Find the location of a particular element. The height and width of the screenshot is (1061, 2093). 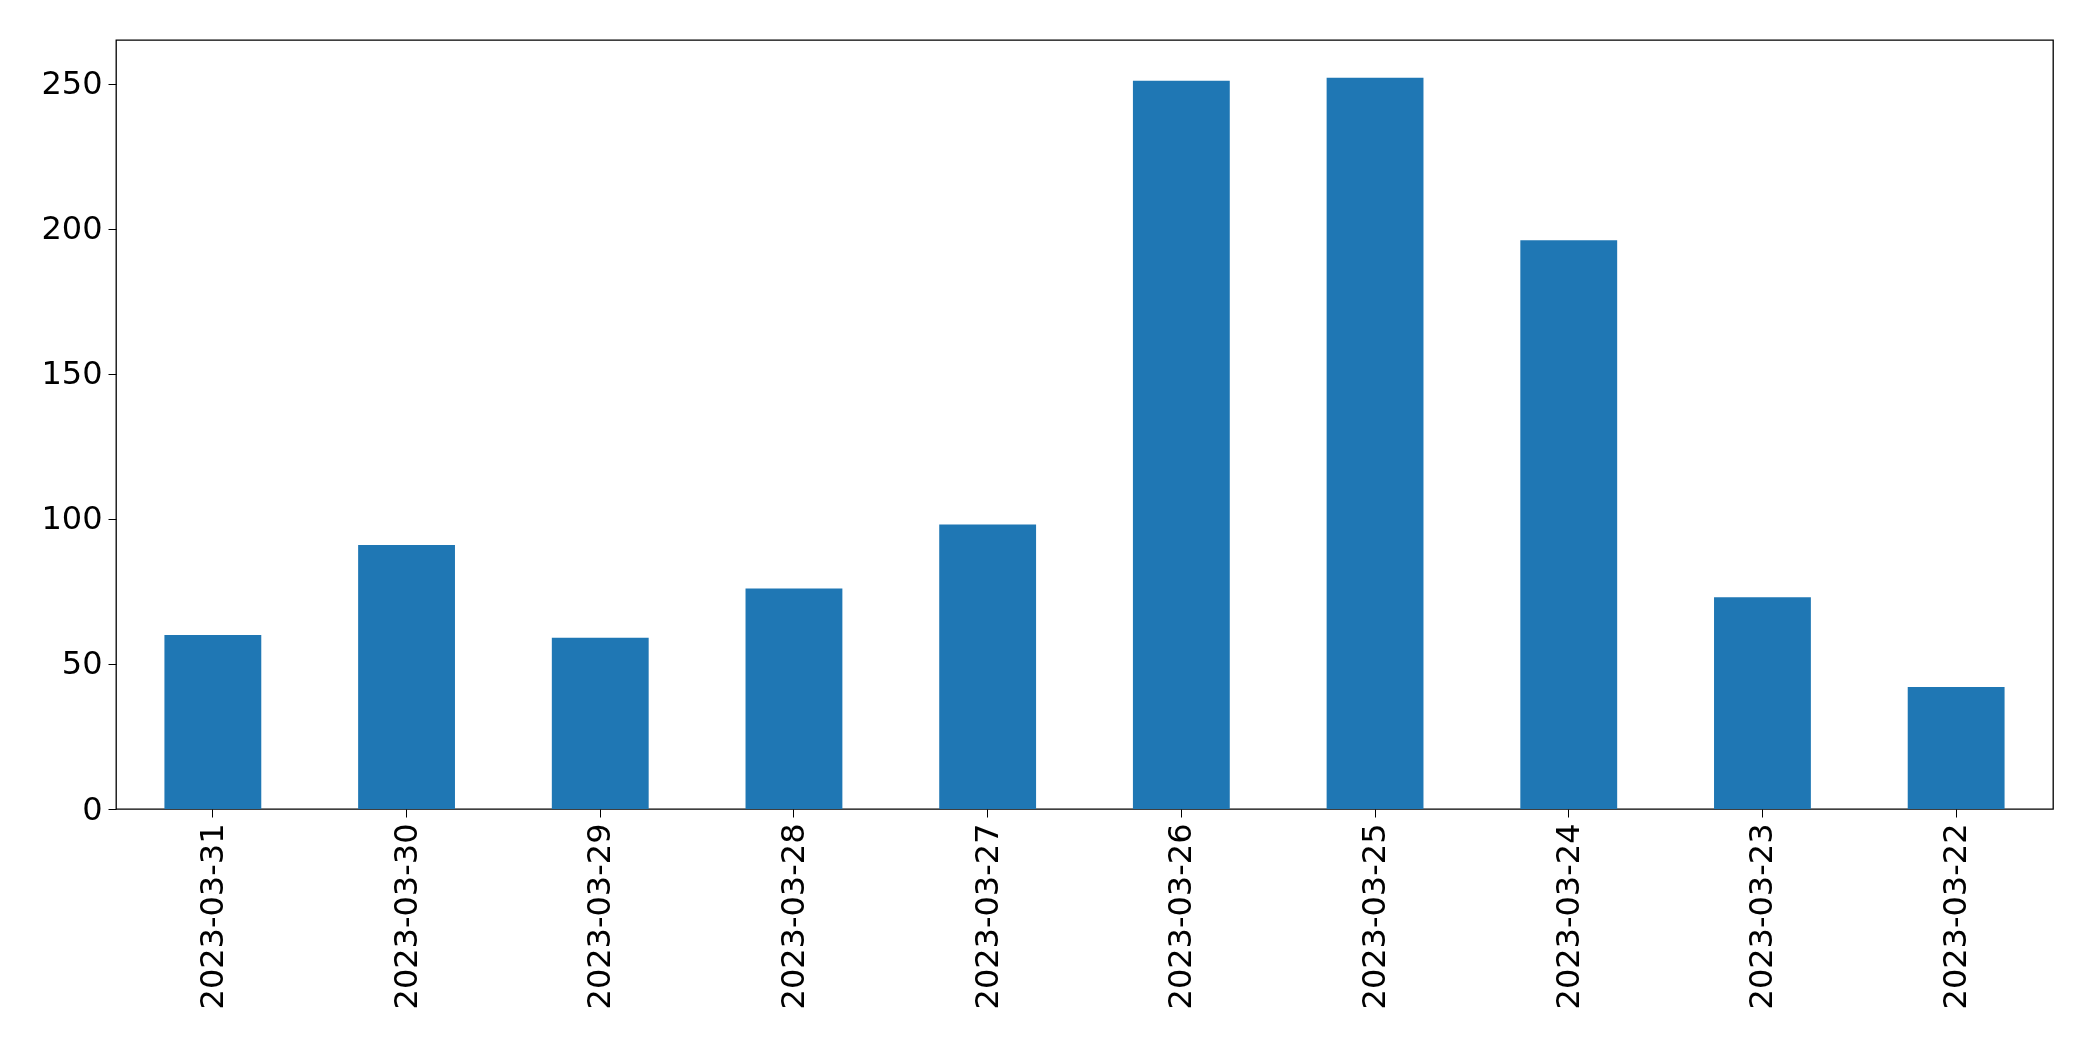

y-tick-label: 250 is located at coordinates (72, 83).